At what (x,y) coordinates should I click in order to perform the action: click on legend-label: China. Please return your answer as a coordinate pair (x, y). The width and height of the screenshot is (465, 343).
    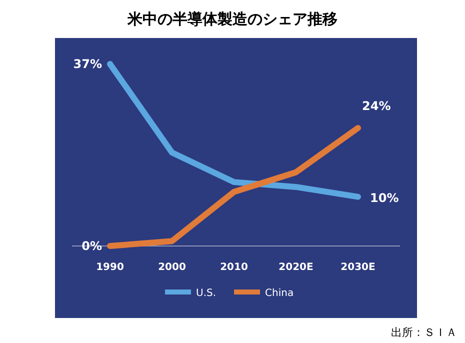
    Looking at the image, I should click on (279, 293).